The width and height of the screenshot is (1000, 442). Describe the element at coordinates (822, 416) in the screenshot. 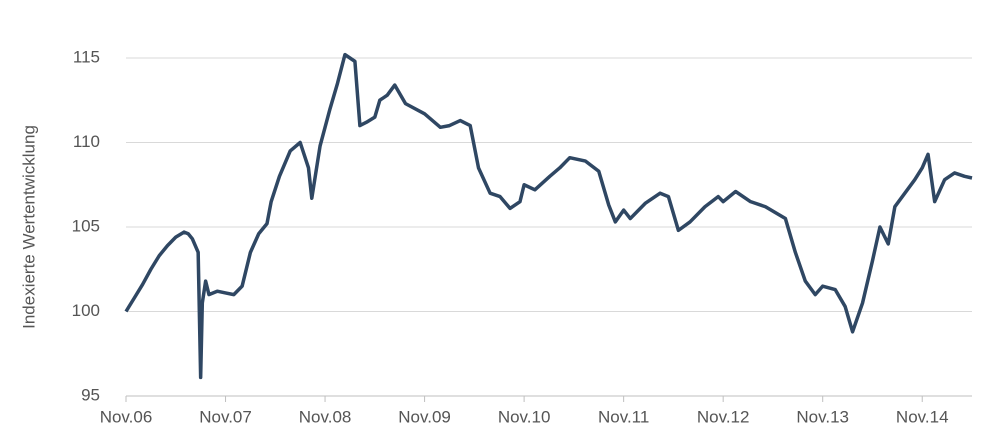

I see `x-tick-label: Nov.13` at that location.